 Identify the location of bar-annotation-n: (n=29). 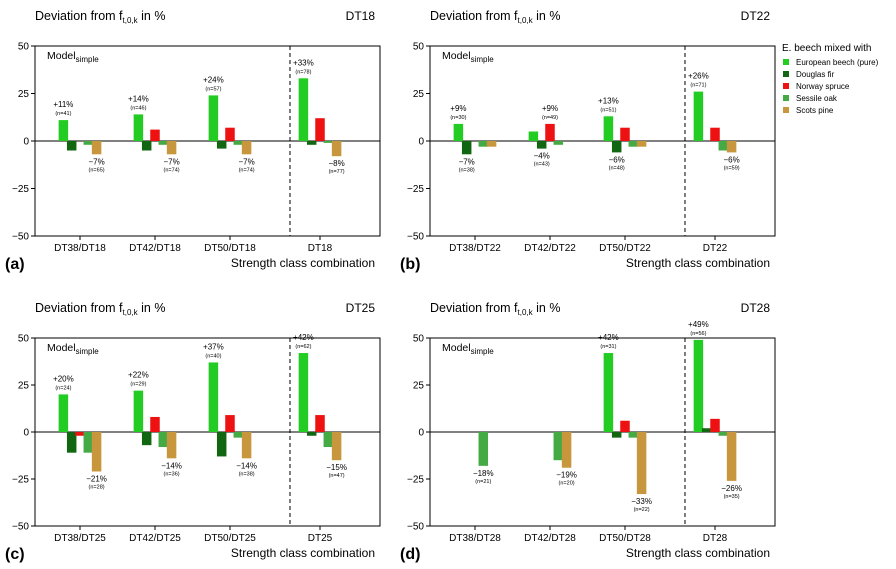
(138, 385).